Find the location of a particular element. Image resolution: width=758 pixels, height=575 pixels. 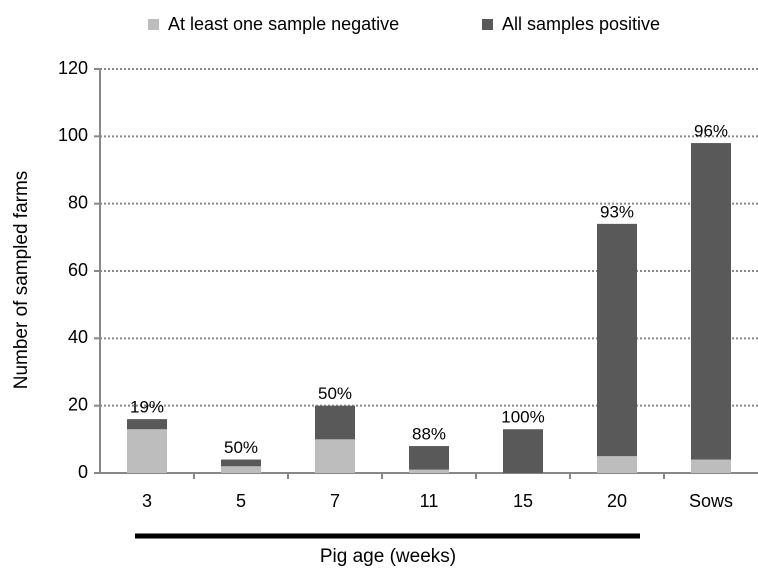

bar-label: 93% is located at coordinates (617, 211).